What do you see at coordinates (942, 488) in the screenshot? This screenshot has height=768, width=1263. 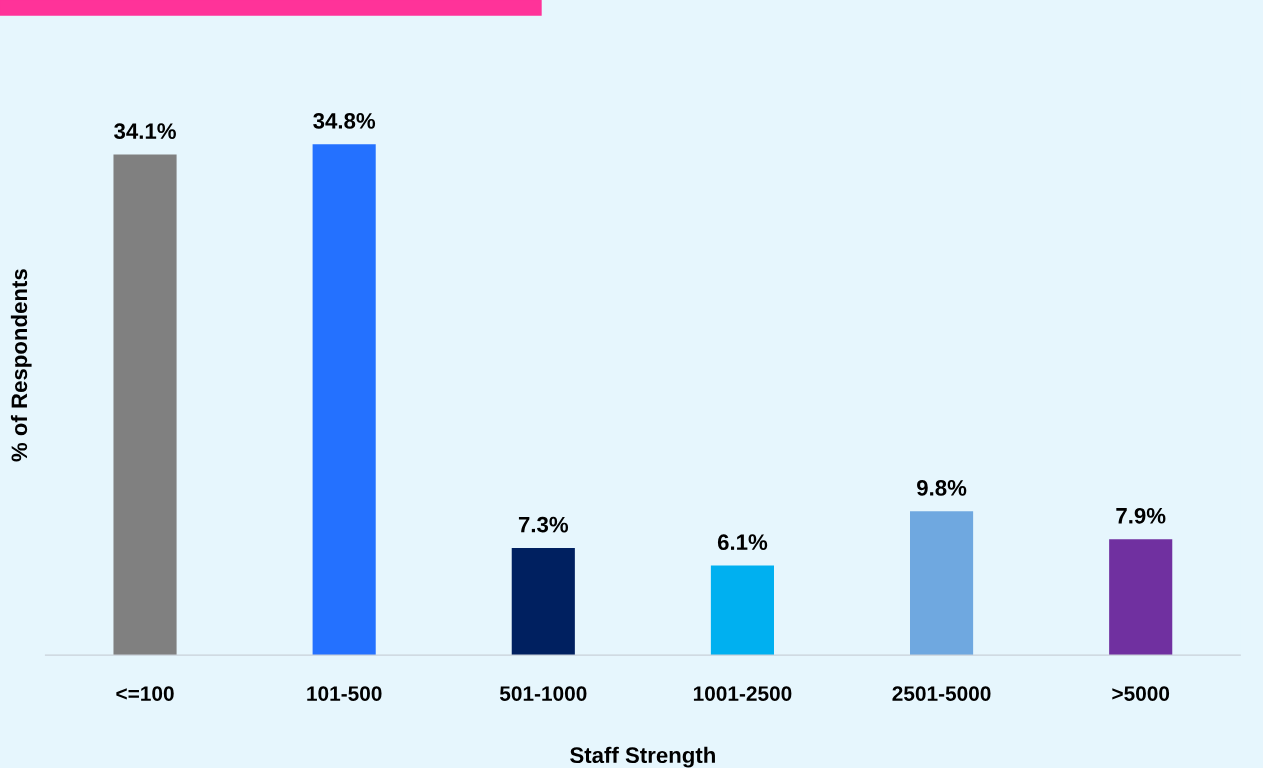 I see `data-label: 9.8%` at bounding box center [942, 488].